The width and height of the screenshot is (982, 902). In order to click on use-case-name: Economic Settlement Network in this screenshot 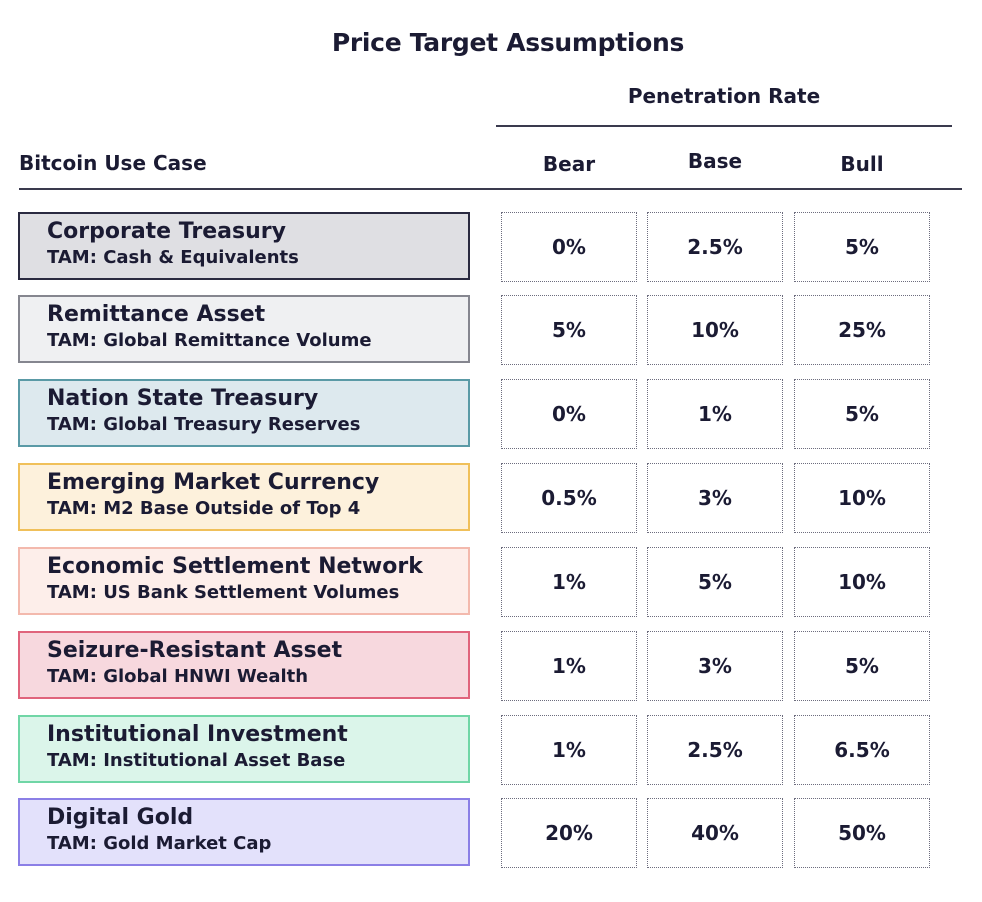, I will do `click(235, 566)`.